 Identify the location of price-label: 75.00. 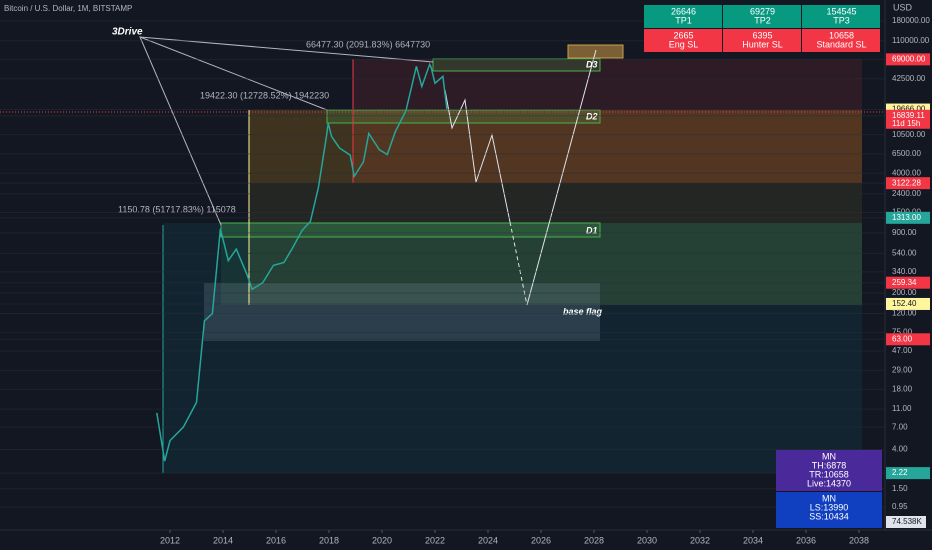
(902, 331).